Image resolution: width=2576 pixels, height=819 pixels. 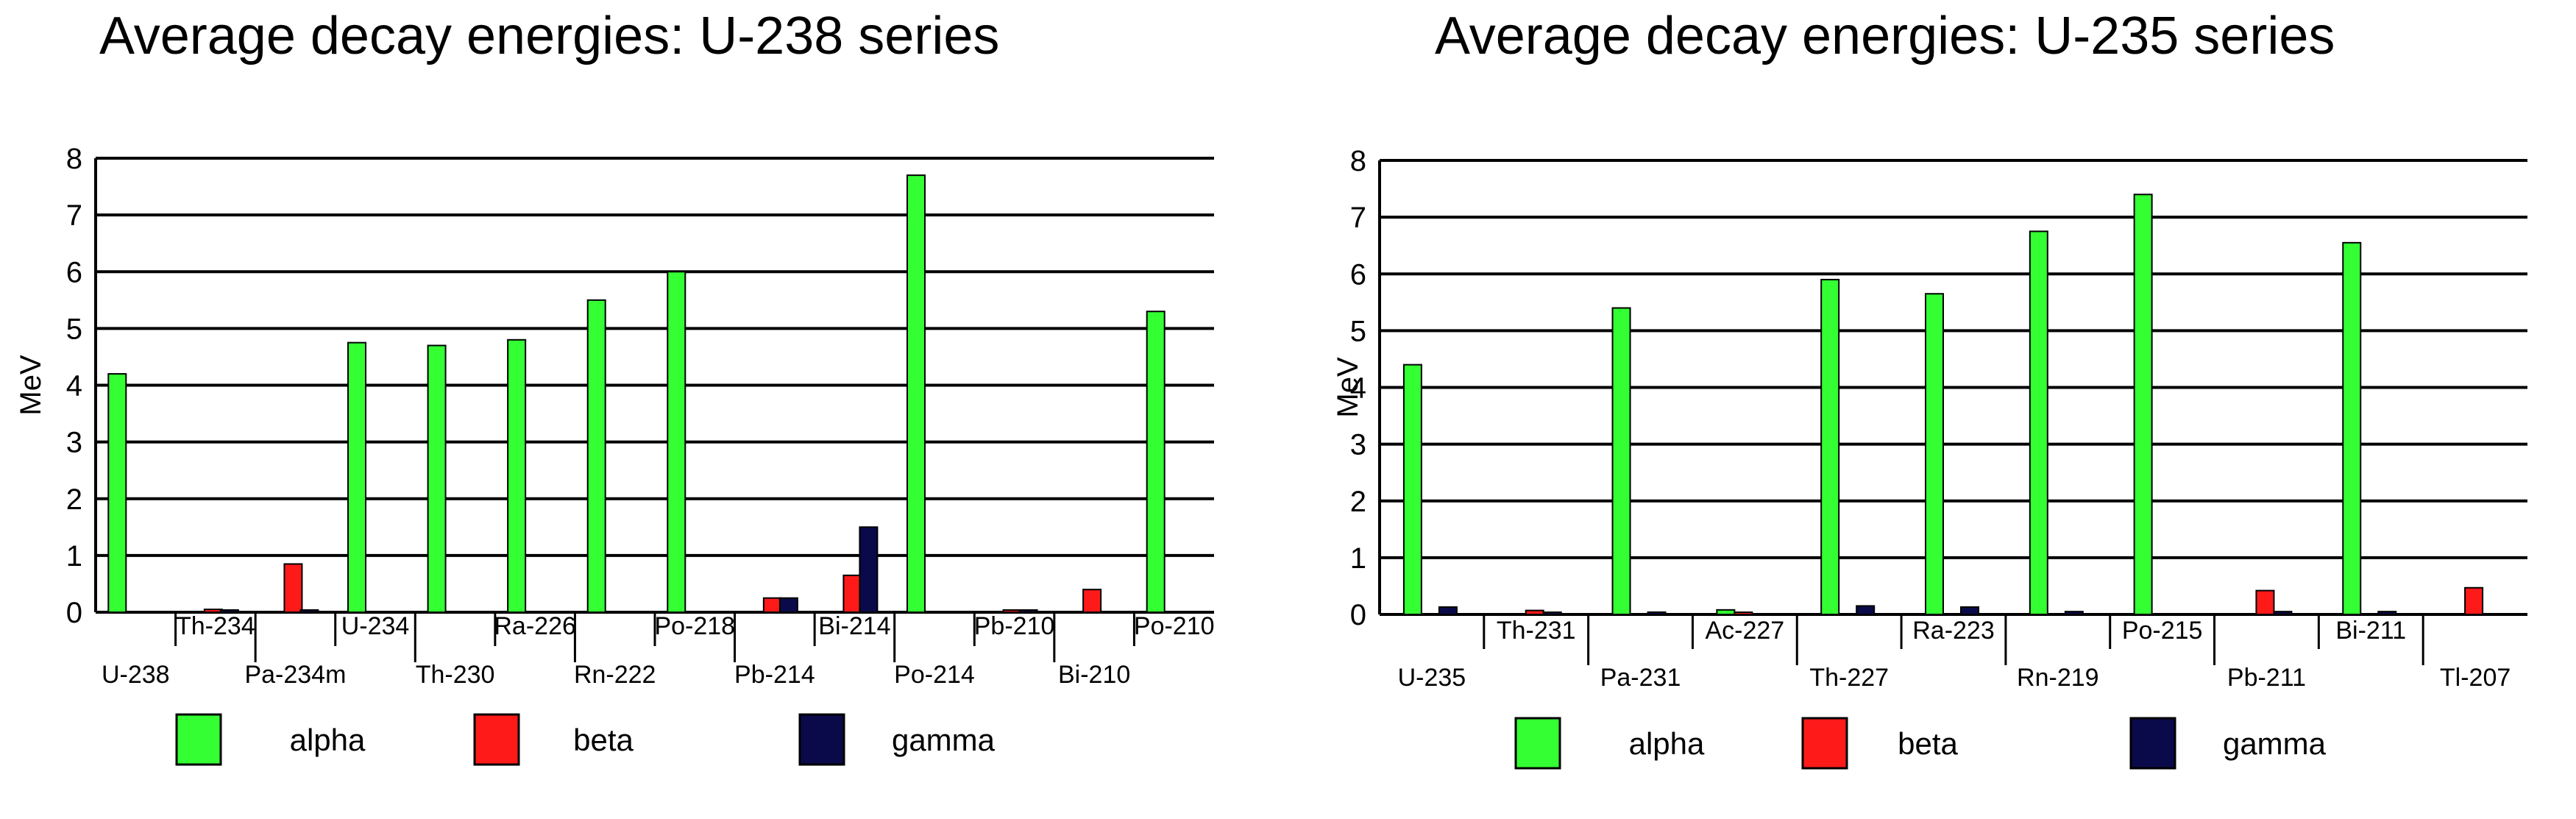 I want to click on x-tick-label: U-234, so click(x=375, y=626).